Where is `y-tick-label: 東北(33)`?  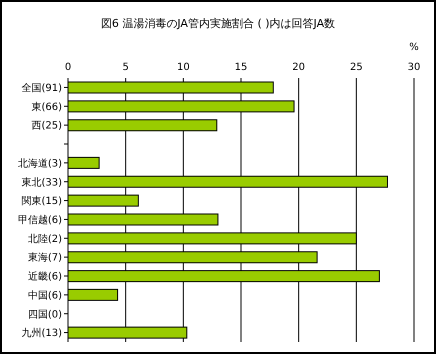
y-tick-label: 東北(33) is located at coordinates (41, 182).